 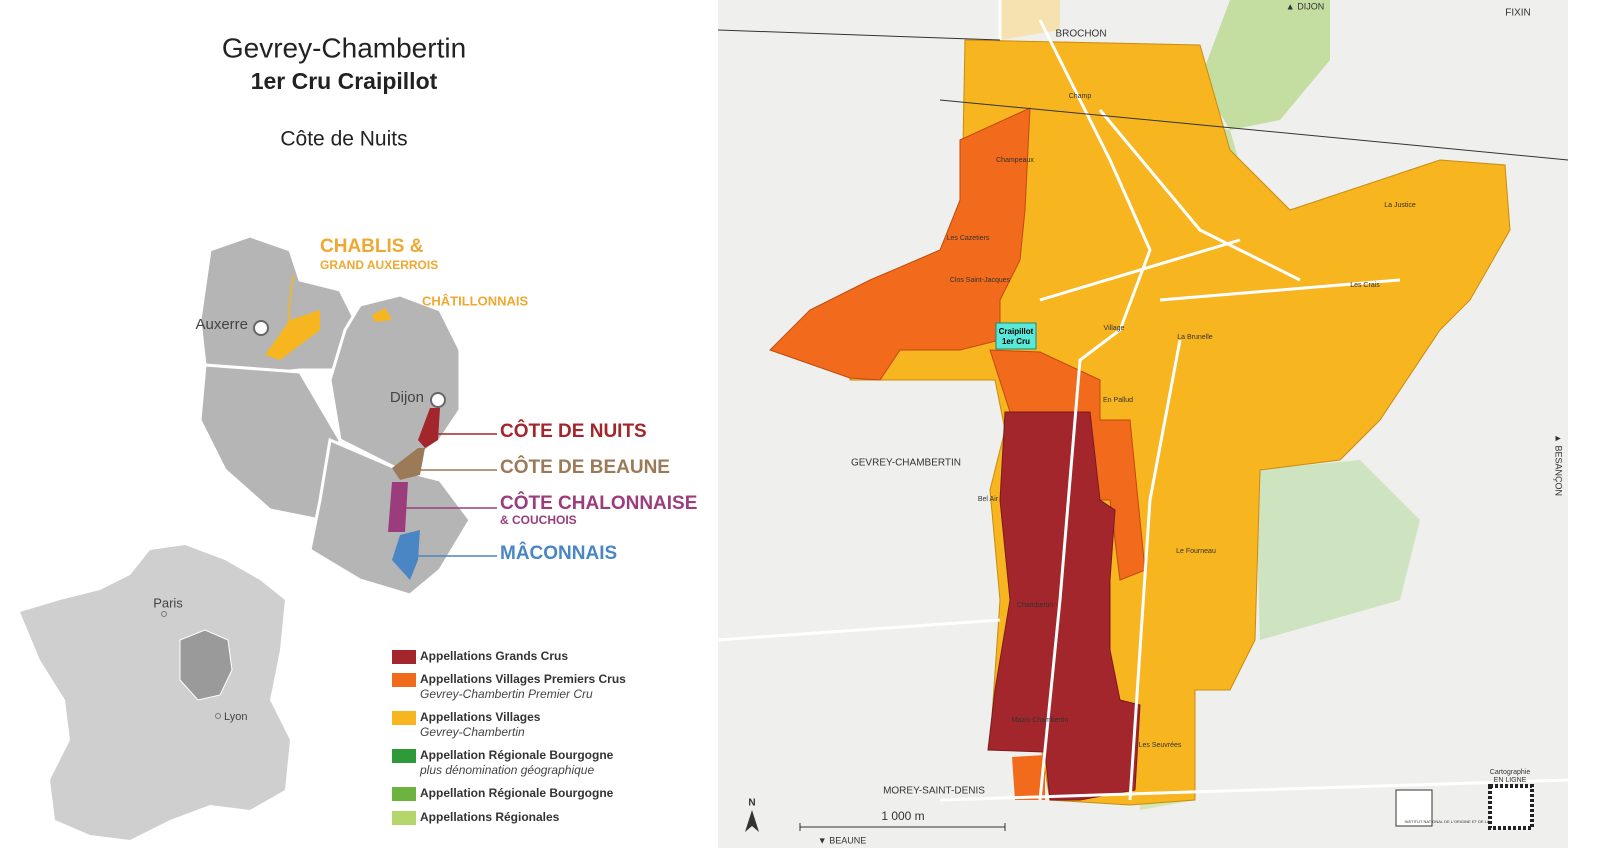 I want to click on highlight-parcel, so click(x=1016, y=336).